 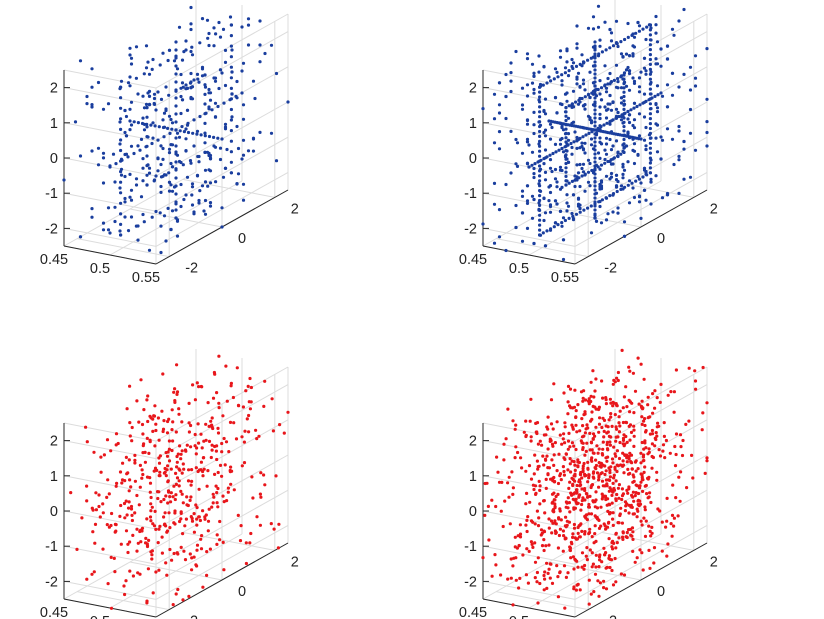 I want to click on data-points, so click(x=179, y=482).